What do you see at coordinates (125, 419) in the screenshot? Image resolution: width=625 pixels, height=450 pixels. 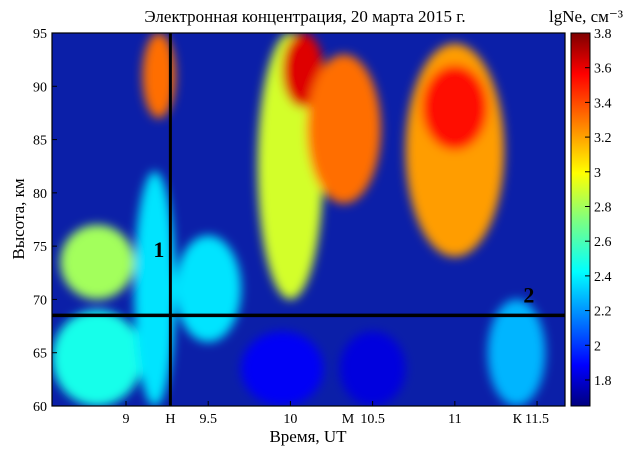 I see `x-tick-label: 9` at bounding box center [125, 419].